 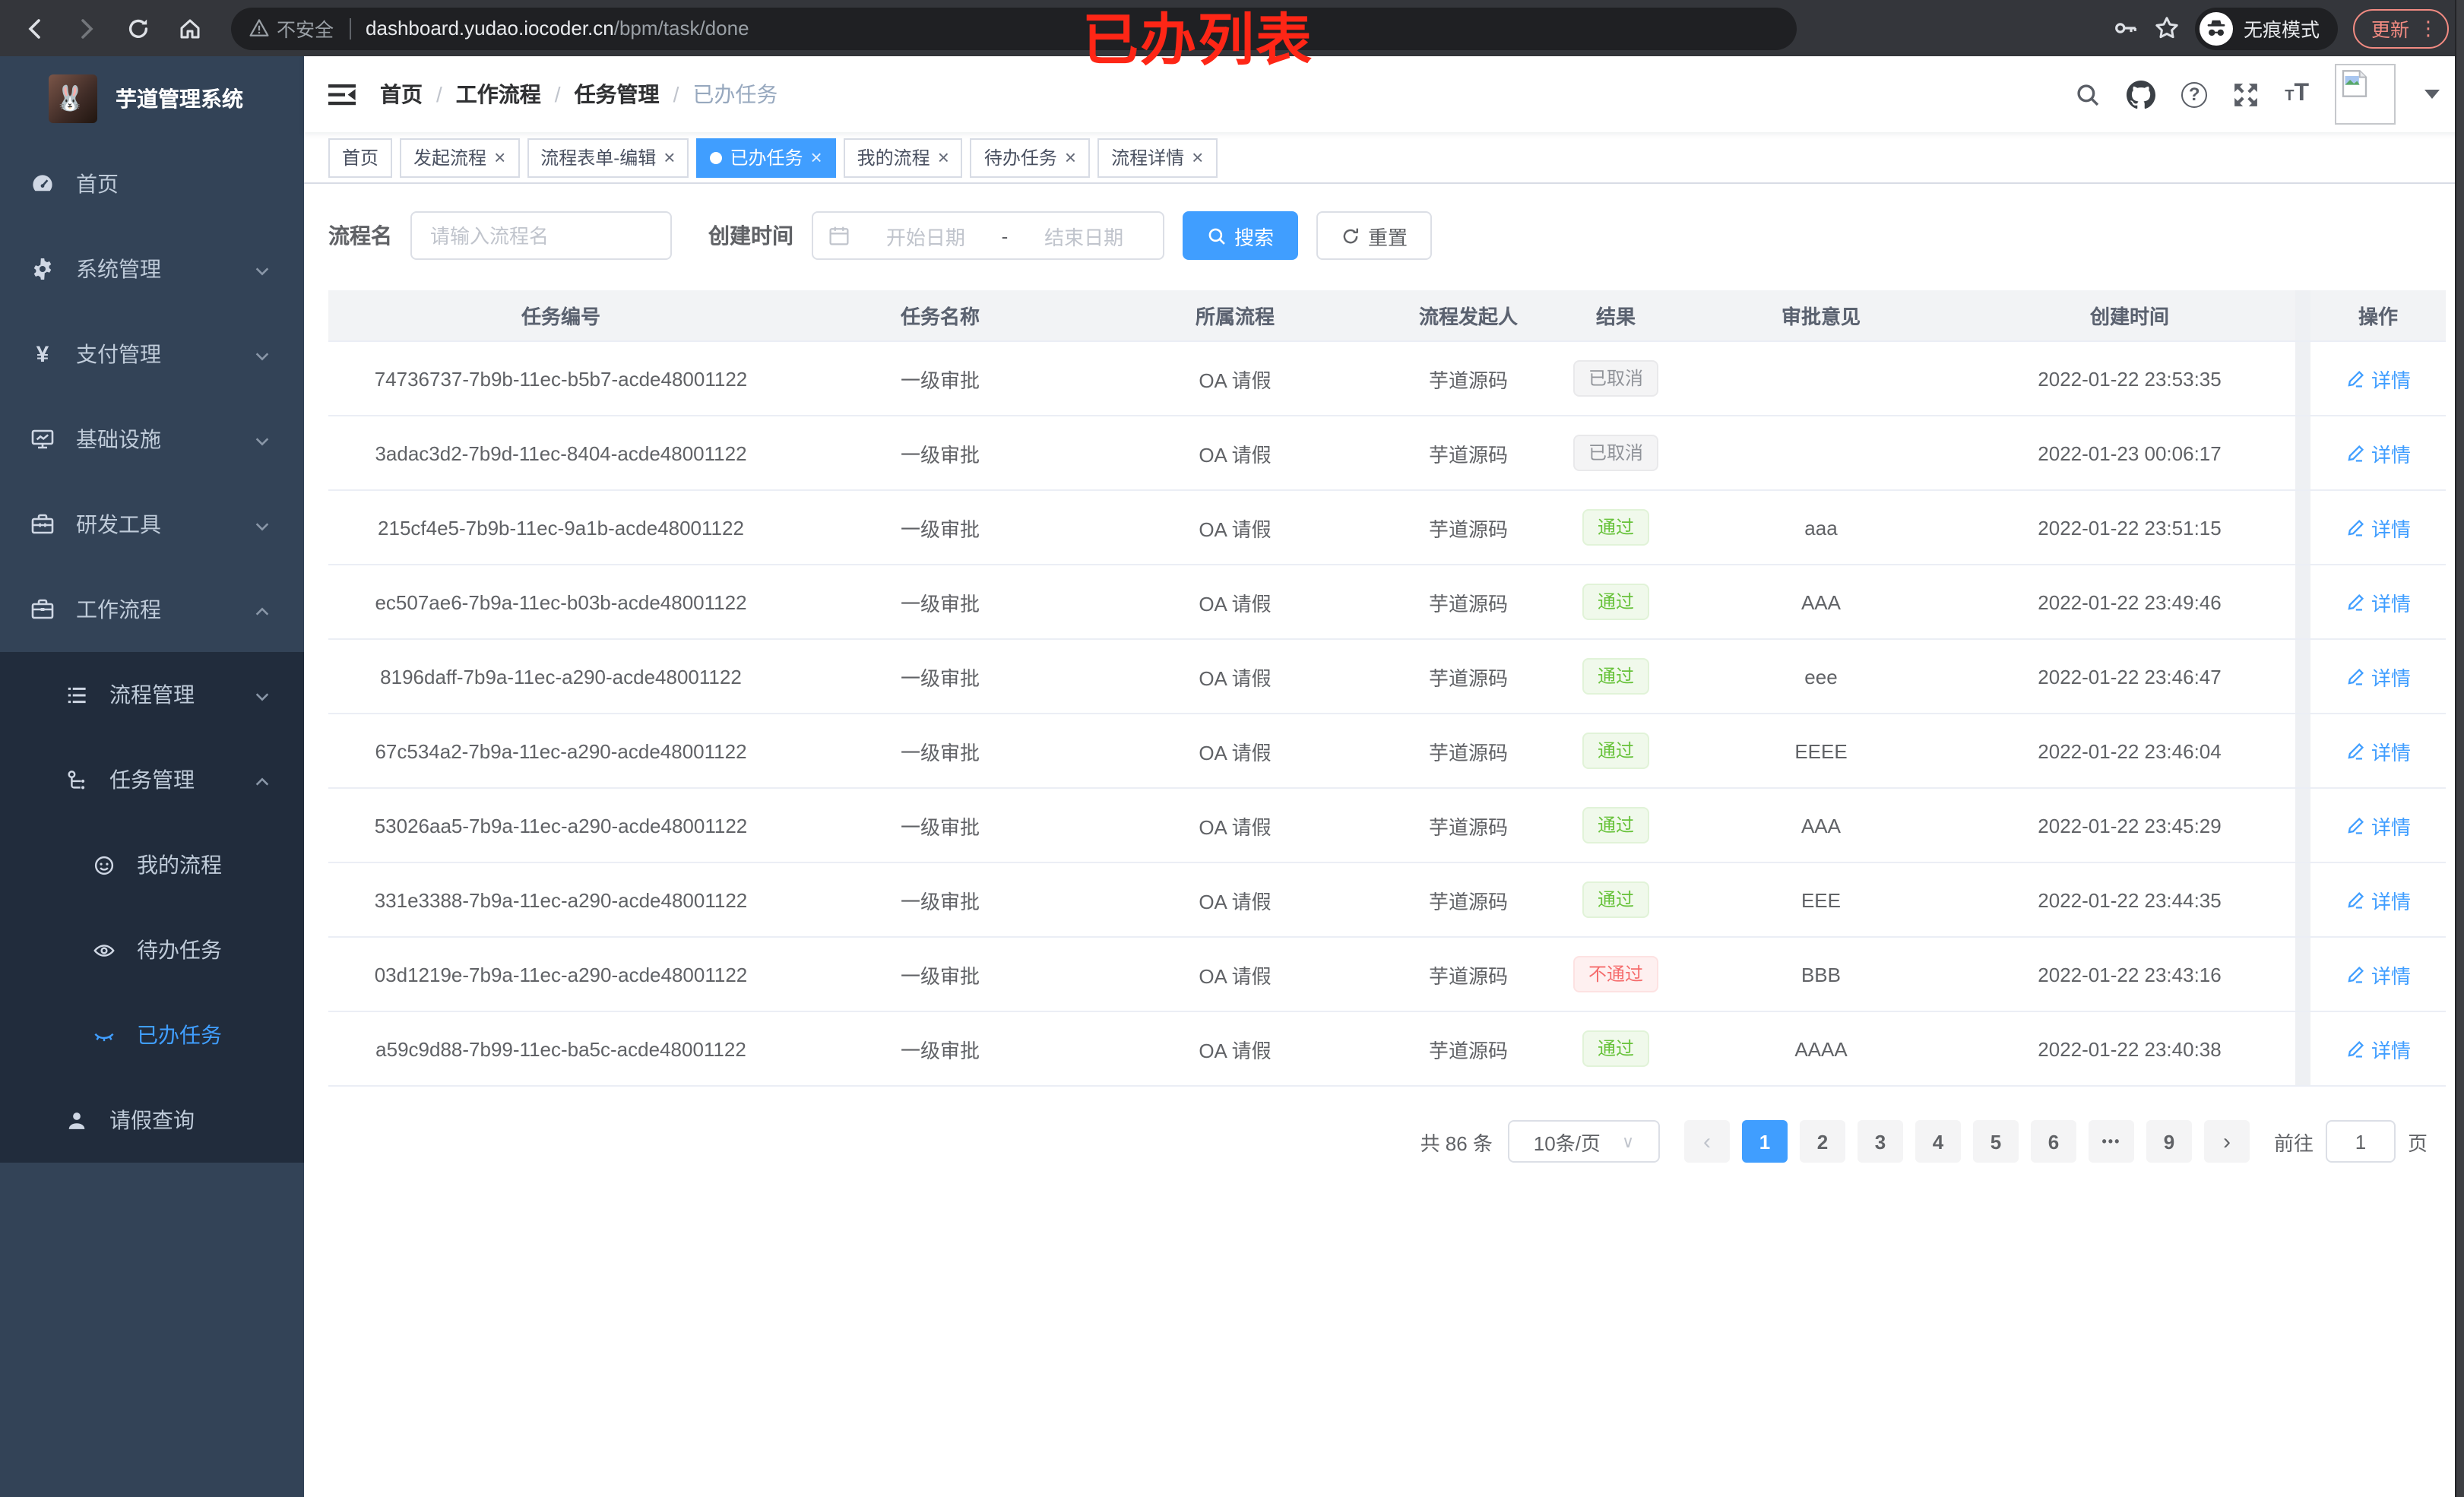 What do you see at coordinates (2130, 750) in the screenshot?
I see `cell-create-time: 2022-01-22 23:46:04` at bounding box center [2130, 750].